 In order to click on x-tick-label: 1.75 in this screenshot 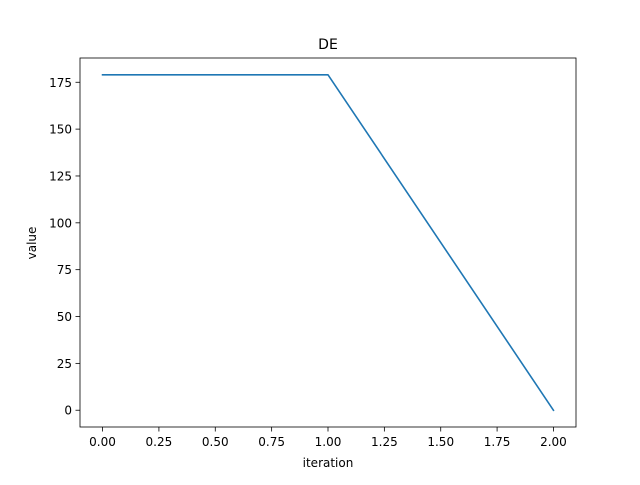, I will do `click(497, 442)`.